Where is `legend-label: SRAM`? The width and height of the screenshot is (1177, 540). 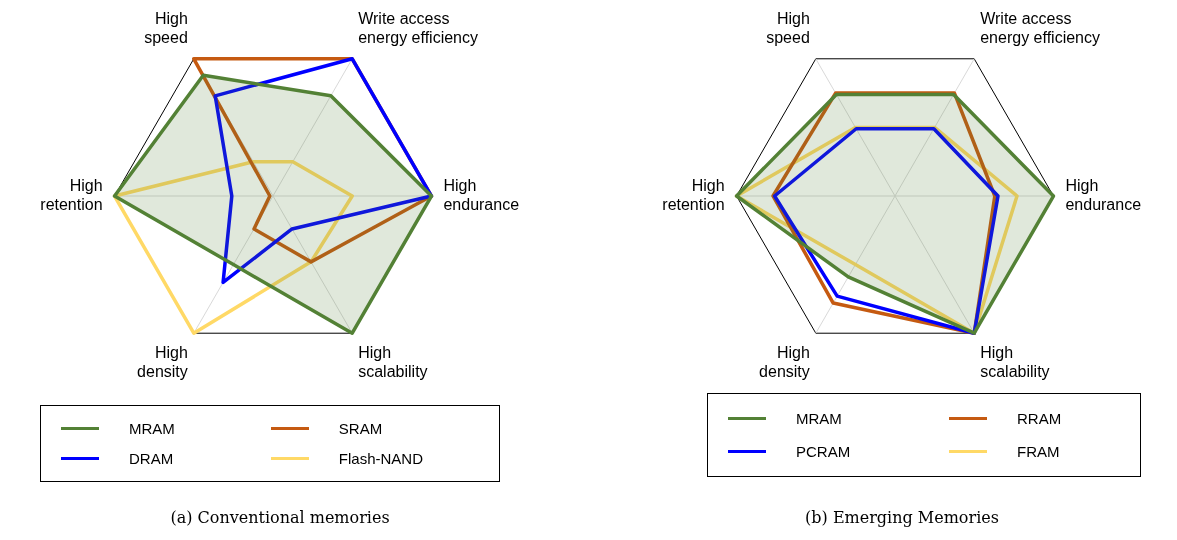
legend-label: SRAM is located at coordinates (360, 429).